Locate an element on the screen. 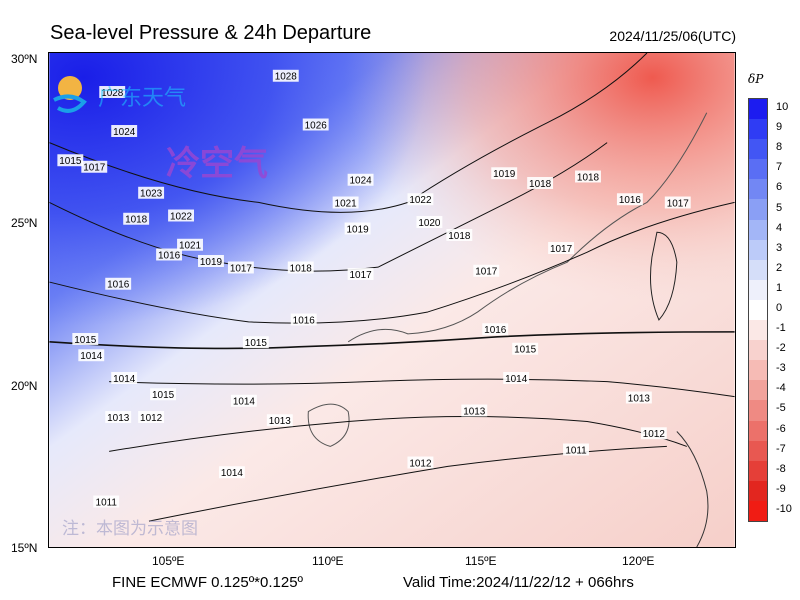 The height and width of the screenshot is (600, 800). colorbar-tick-label: 0 is located at coordinates (779, 308).